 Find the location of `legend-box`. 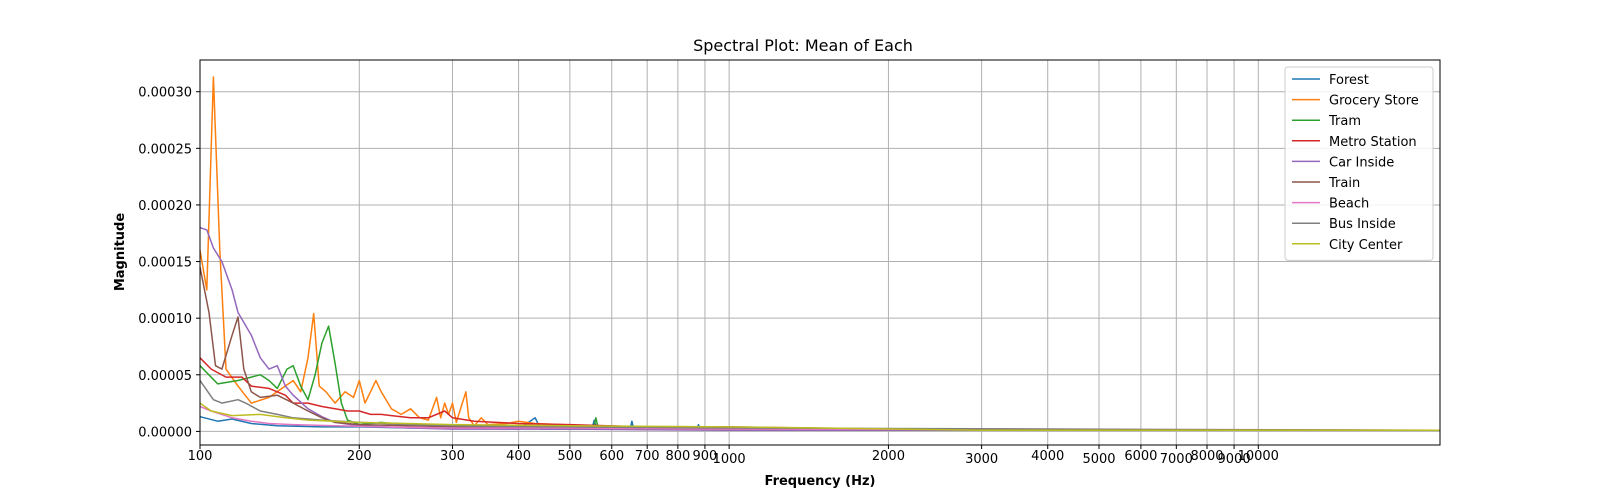

legend-box is located at coordinates (1359, 163).